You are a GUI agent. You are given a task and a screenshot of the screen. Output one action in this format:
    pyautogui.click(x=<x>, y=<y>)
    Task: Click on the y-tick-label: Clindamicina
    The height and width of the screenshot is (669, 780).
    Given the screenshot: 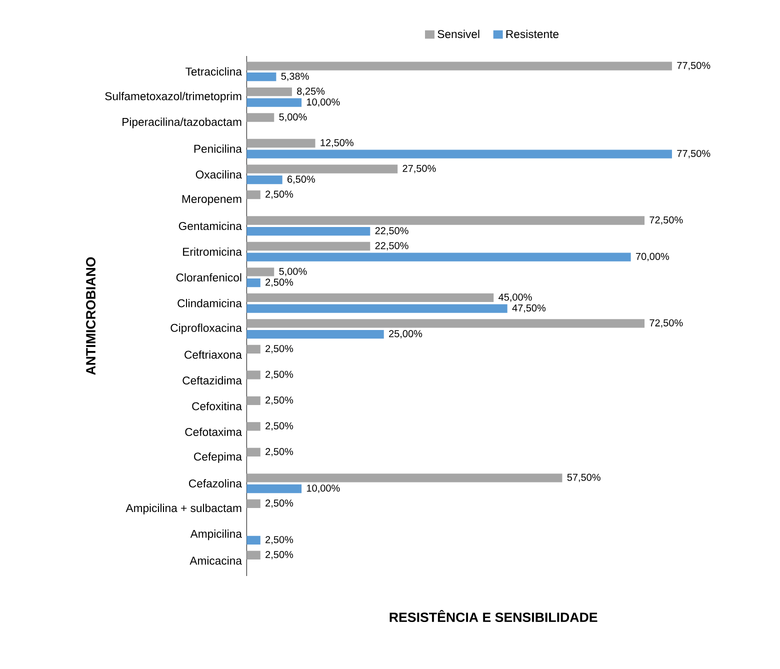 What is the action you would take?
    pyautogui.click(x=210, y=303)
    